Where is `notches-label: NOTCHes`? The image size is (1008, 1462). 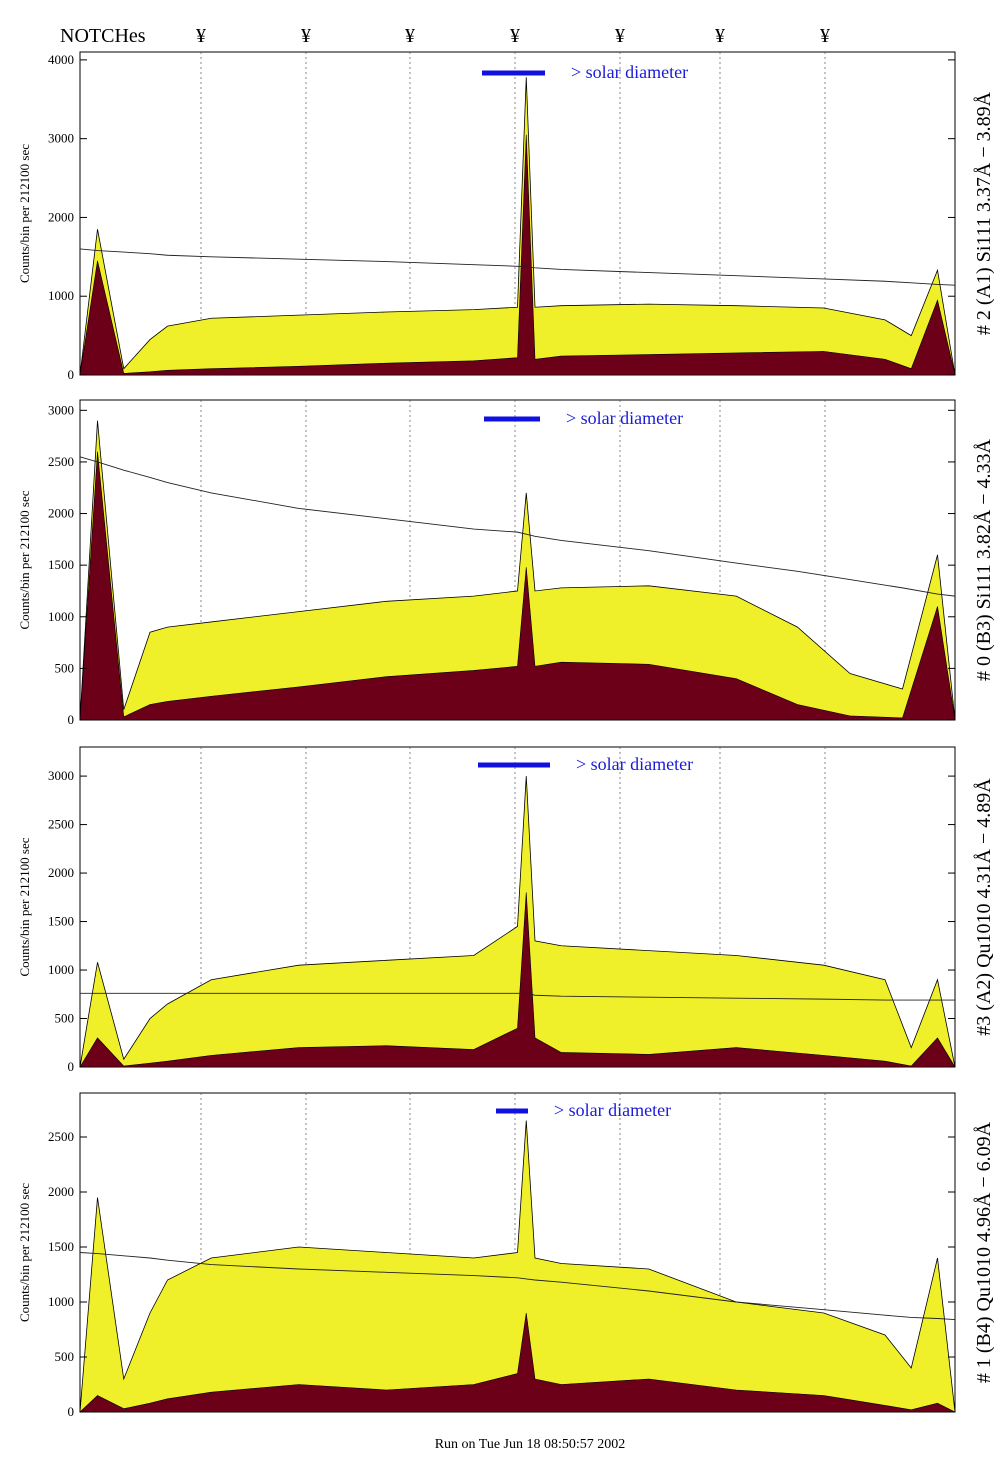 notches-label: NOTCHes is located at coordinates (103, 36).